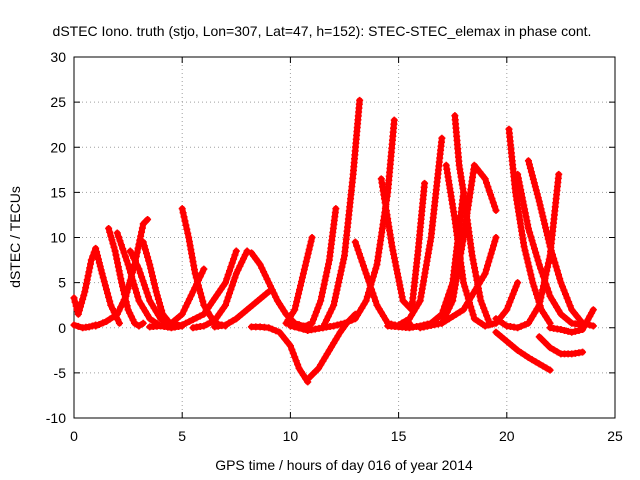  Describe the element at coordinates (507, 436) in the screenshot. I see `x-tick-label: 20` at that location.